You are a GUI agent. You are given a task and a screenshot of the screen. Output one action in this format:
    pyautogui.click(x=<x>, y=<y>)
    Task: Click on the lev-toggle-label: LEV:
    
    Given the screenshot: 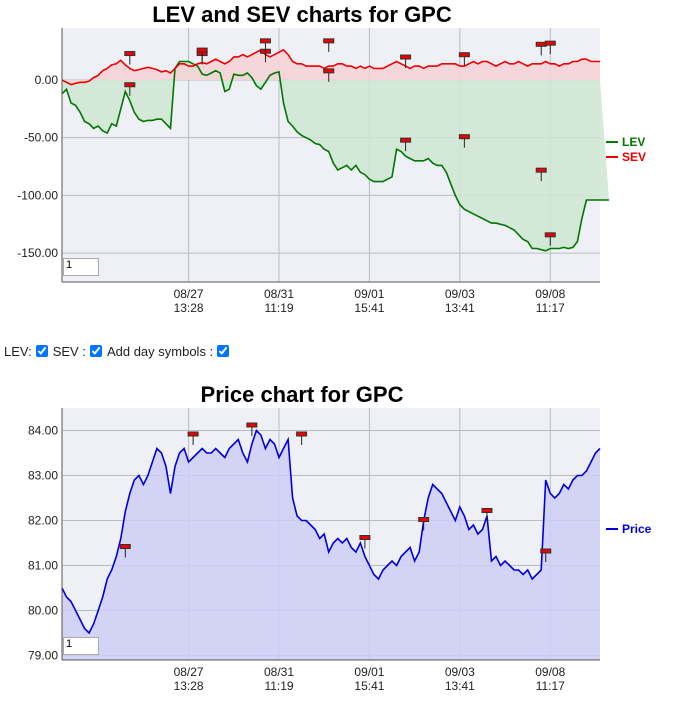 What is the action you would take?
    pyautogui.click(x=18, y=351)
    